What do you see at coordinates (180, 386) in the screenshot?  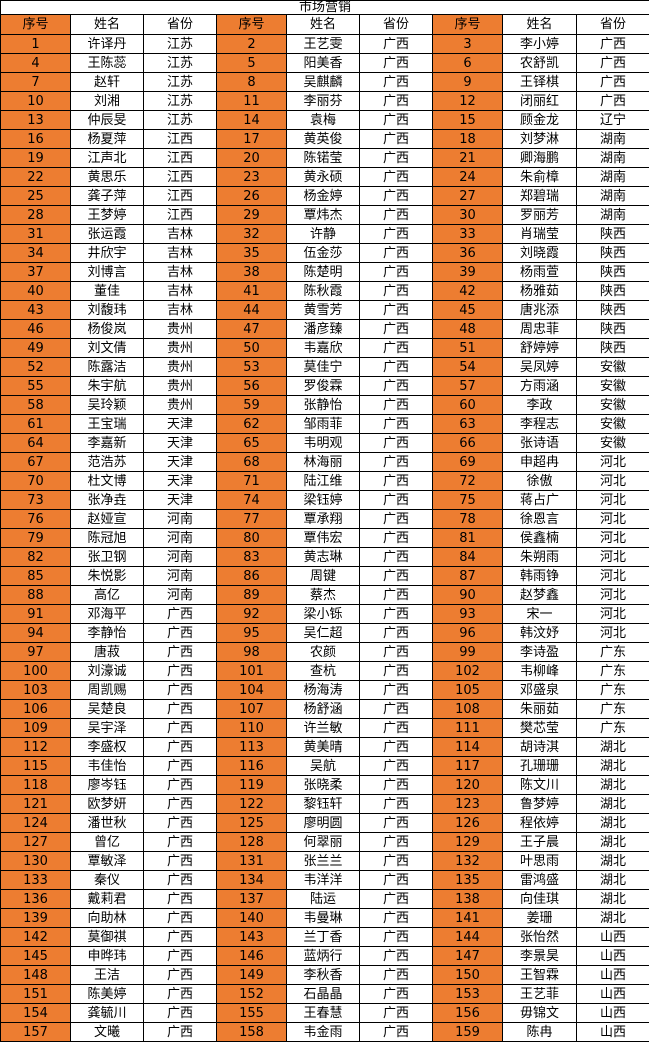 I see `province-cell: 贵州` at bounding box center [180, 386].